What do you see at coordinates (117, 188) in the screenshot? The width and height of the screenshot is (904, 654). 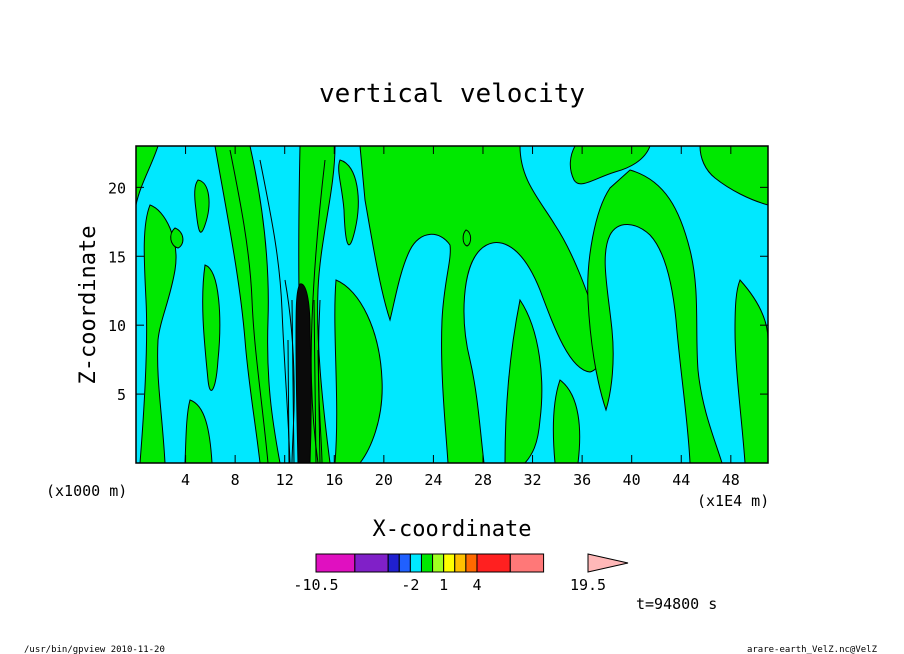 I see `y-tick-label: 20` at bounding box center [117, 188].